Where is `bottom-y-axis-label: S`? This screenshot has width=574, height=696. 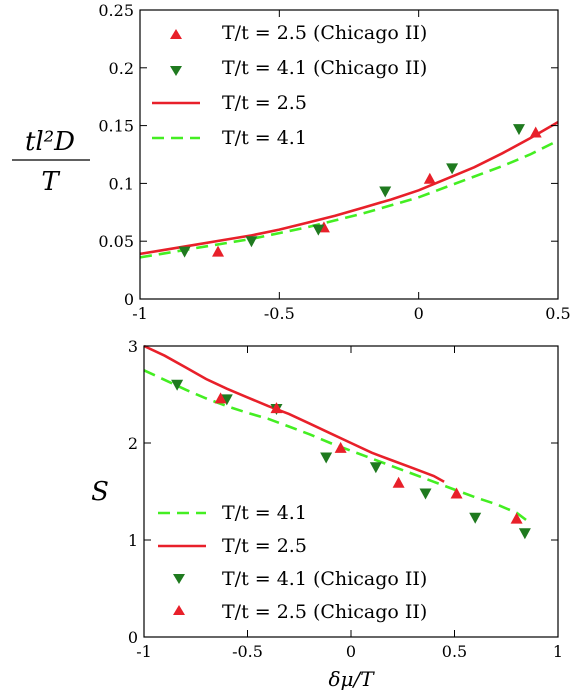 bottom-y-axis-label: S is located at coordinates (100, 492).